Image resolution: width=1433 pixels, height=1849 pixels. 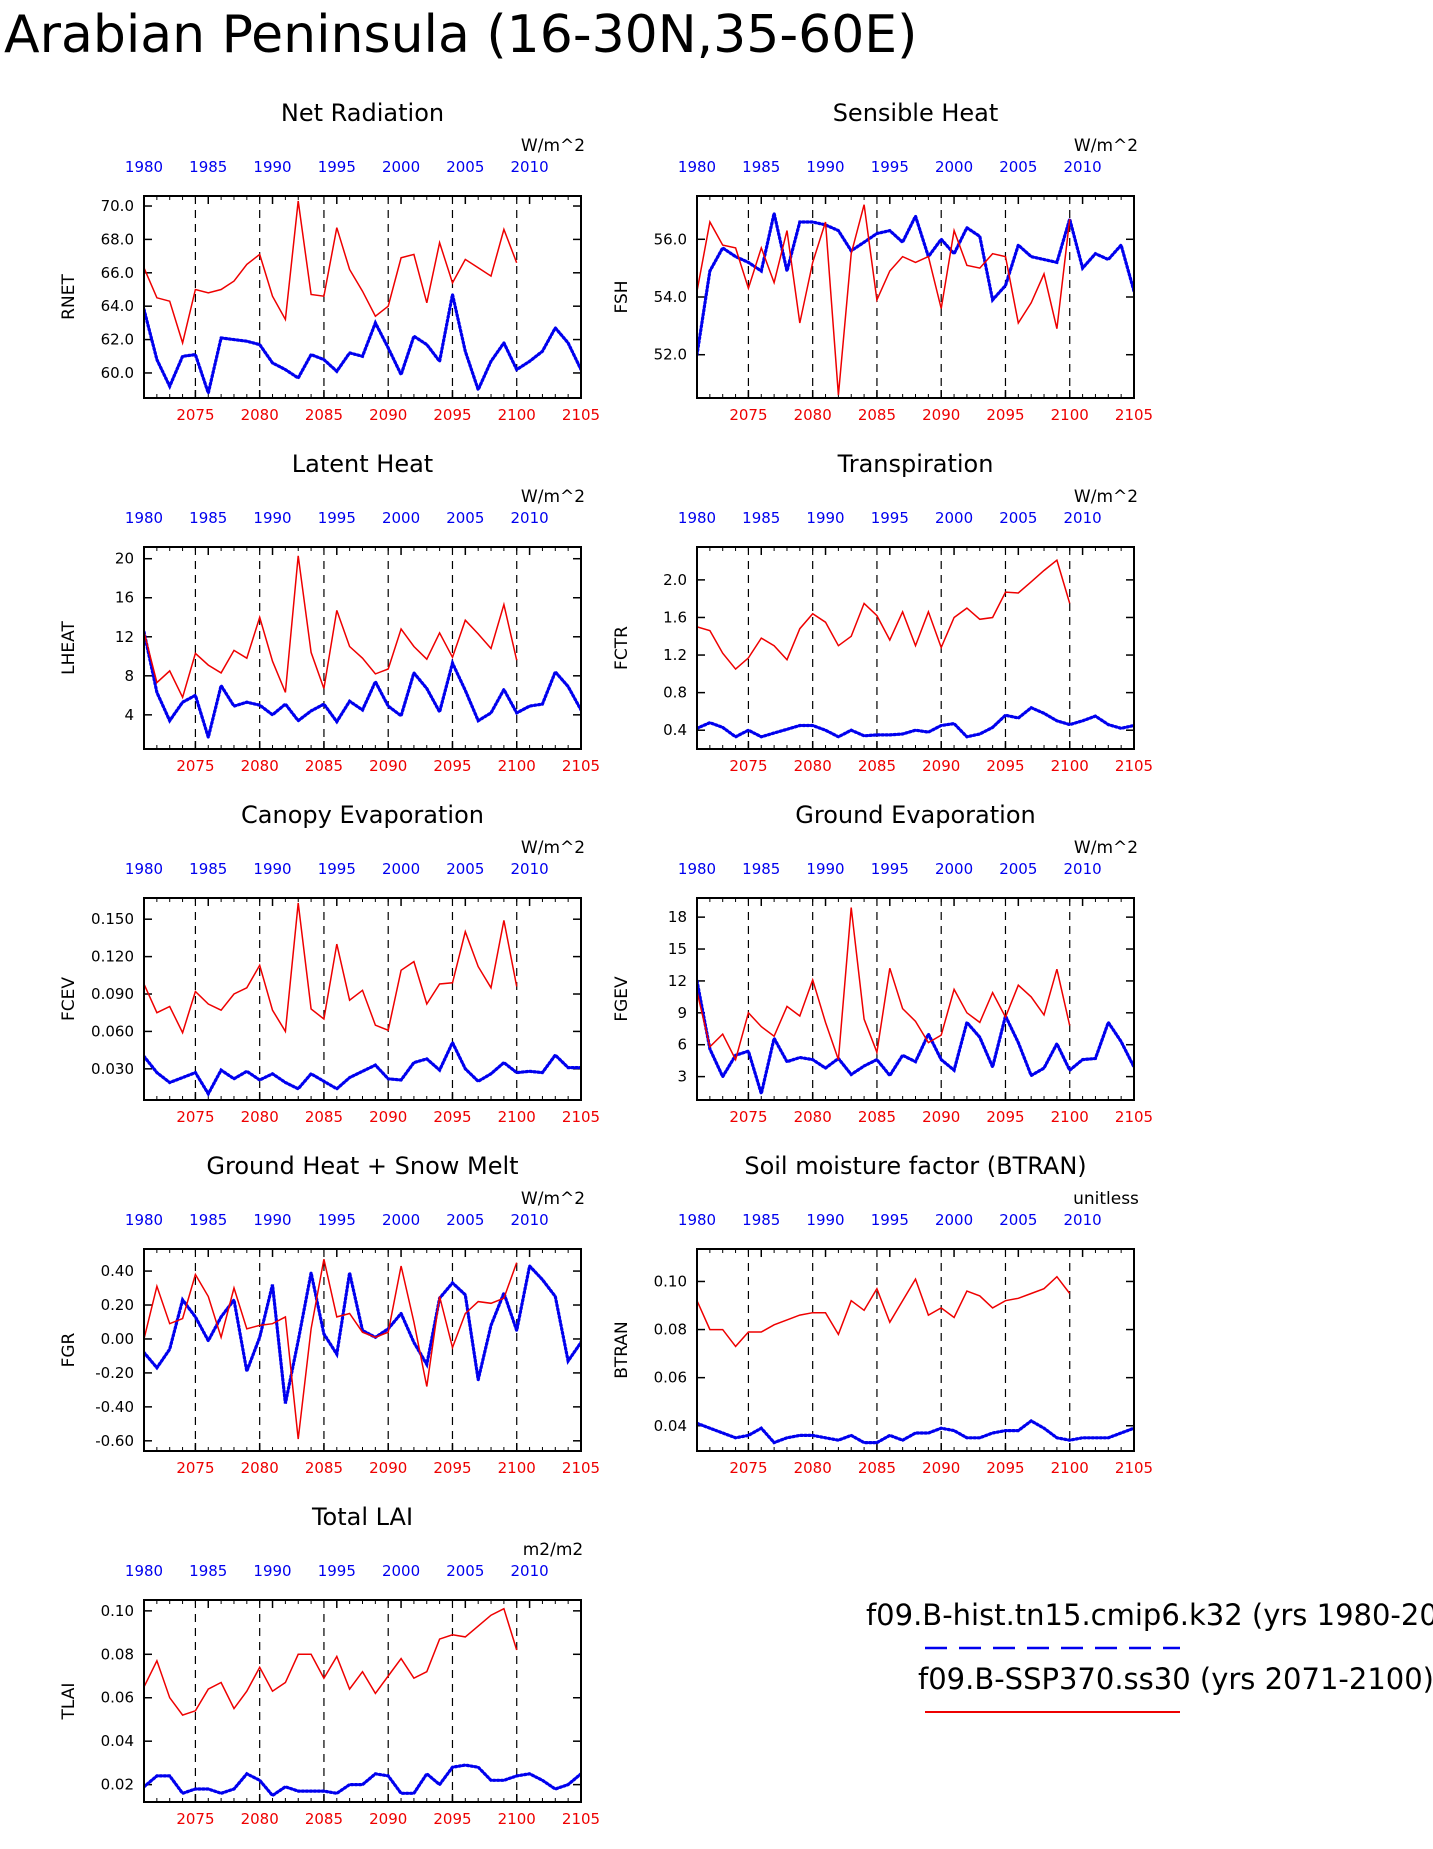 What do you see at coordinates (117, 340) in the screenshot?
I see `y-tick-label: 62.0` at bounding box center [117, 340].